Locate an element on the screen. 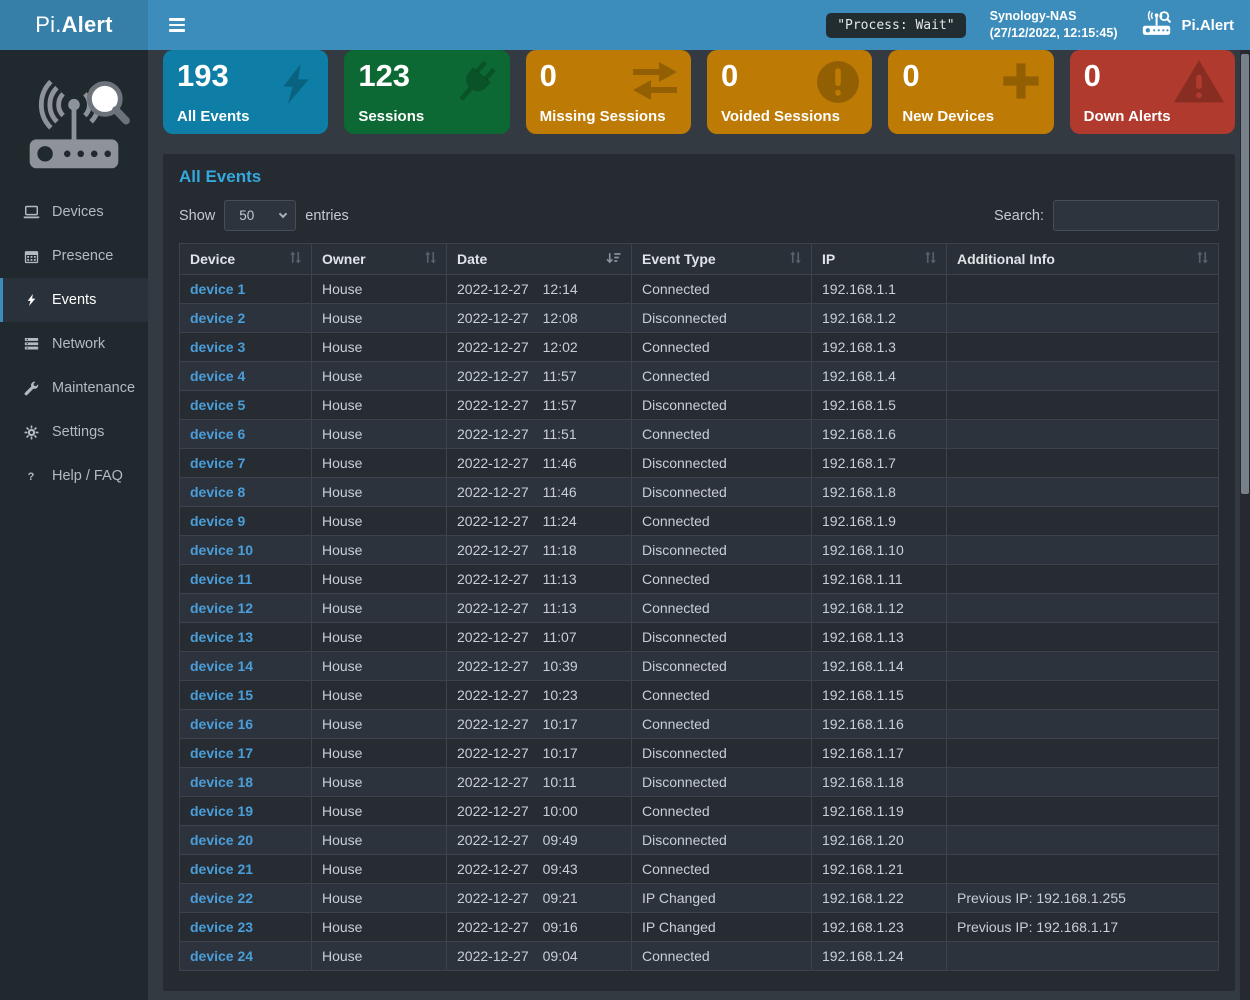 The width and height of the screenshot is (1250, 1000). column-header-date: Date is located at coordinates (539, 259).